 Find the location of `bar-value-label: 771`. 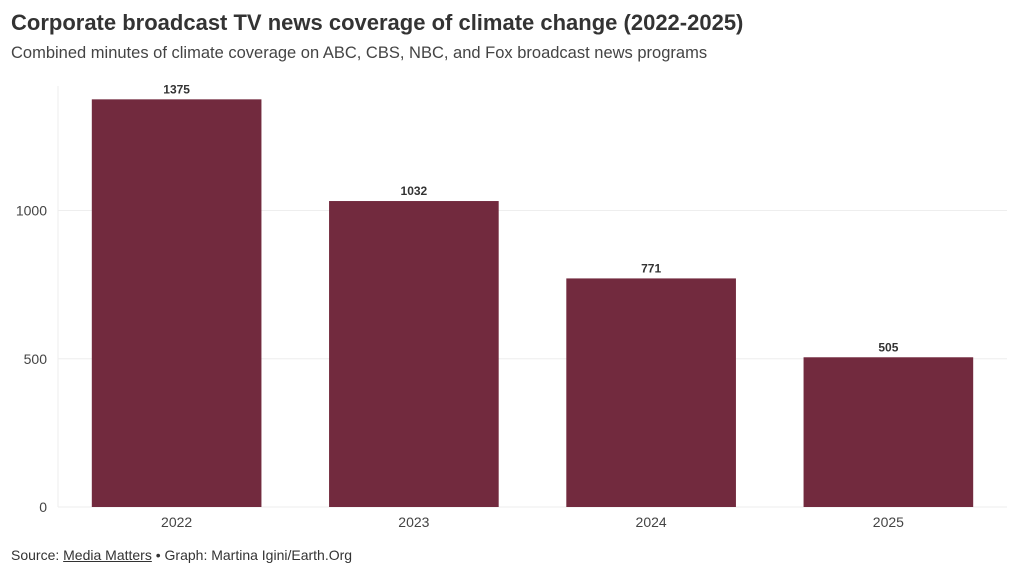

bar-value-label: 771 is located at coordinates (651, 268).